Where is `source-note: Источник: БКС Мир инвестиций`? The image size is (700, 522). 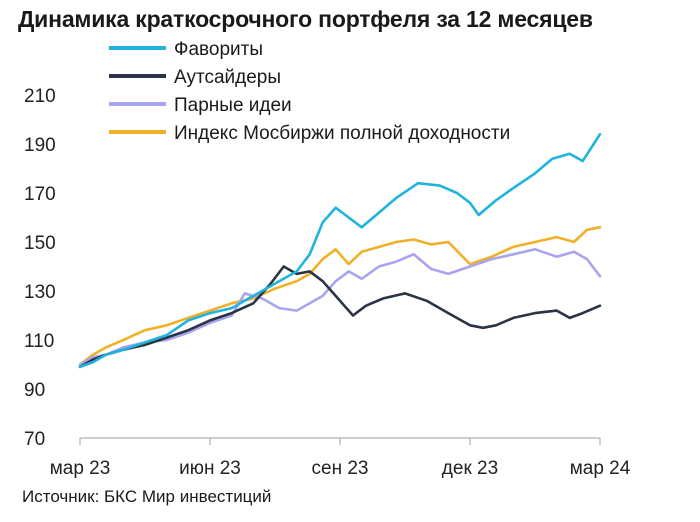
source-note: Источник: БКС Мир инвестиций is located at coordinates (147, 496).